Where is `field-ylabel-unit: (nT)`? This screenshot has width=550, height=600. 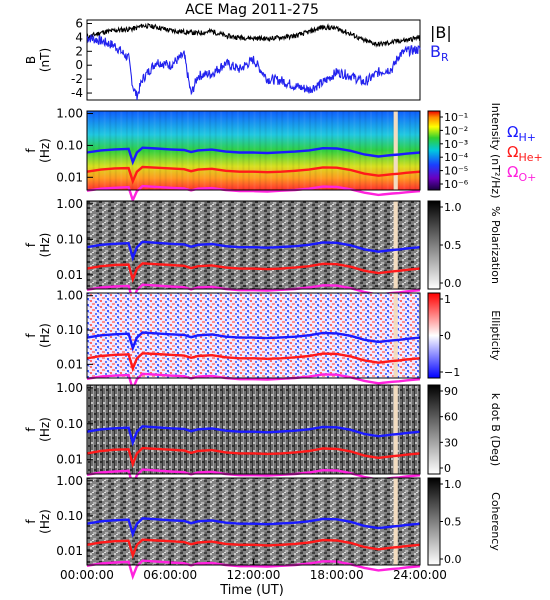 field-ylabel-unit: (nT) is located at coordinates (45, 60).